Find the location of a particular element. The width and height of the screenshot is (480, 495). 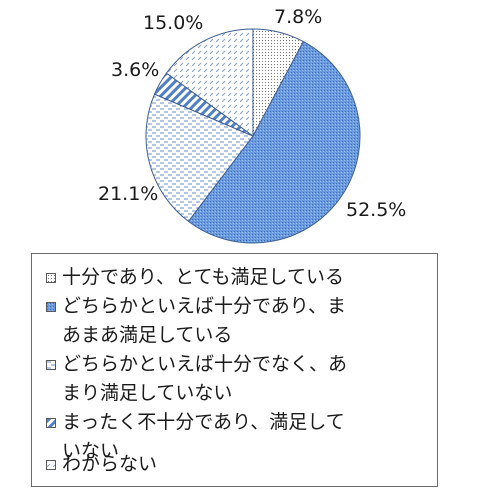

legend-label: わからない is located at coordinates (110, 464).